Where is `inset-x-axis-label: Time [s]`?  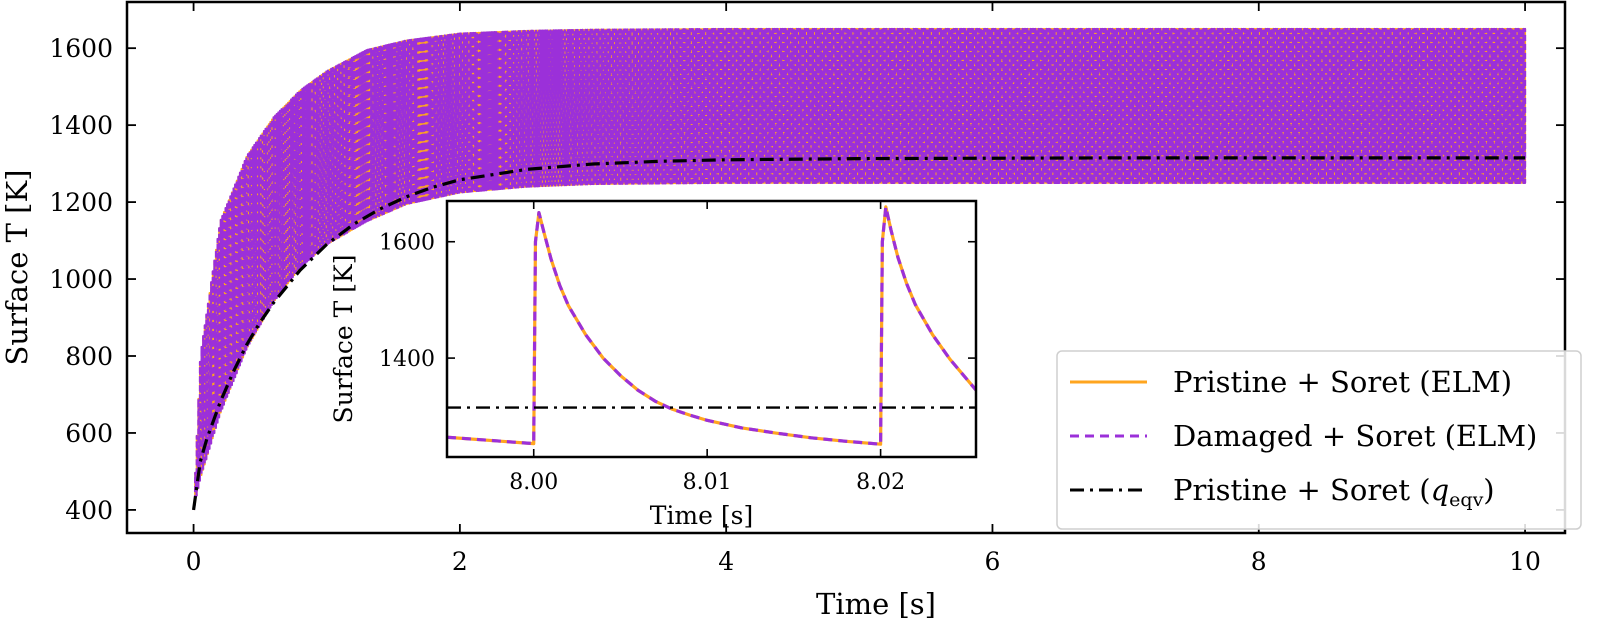
inset-x-axis-label: Time [s] is located at coordinates (701, 515).